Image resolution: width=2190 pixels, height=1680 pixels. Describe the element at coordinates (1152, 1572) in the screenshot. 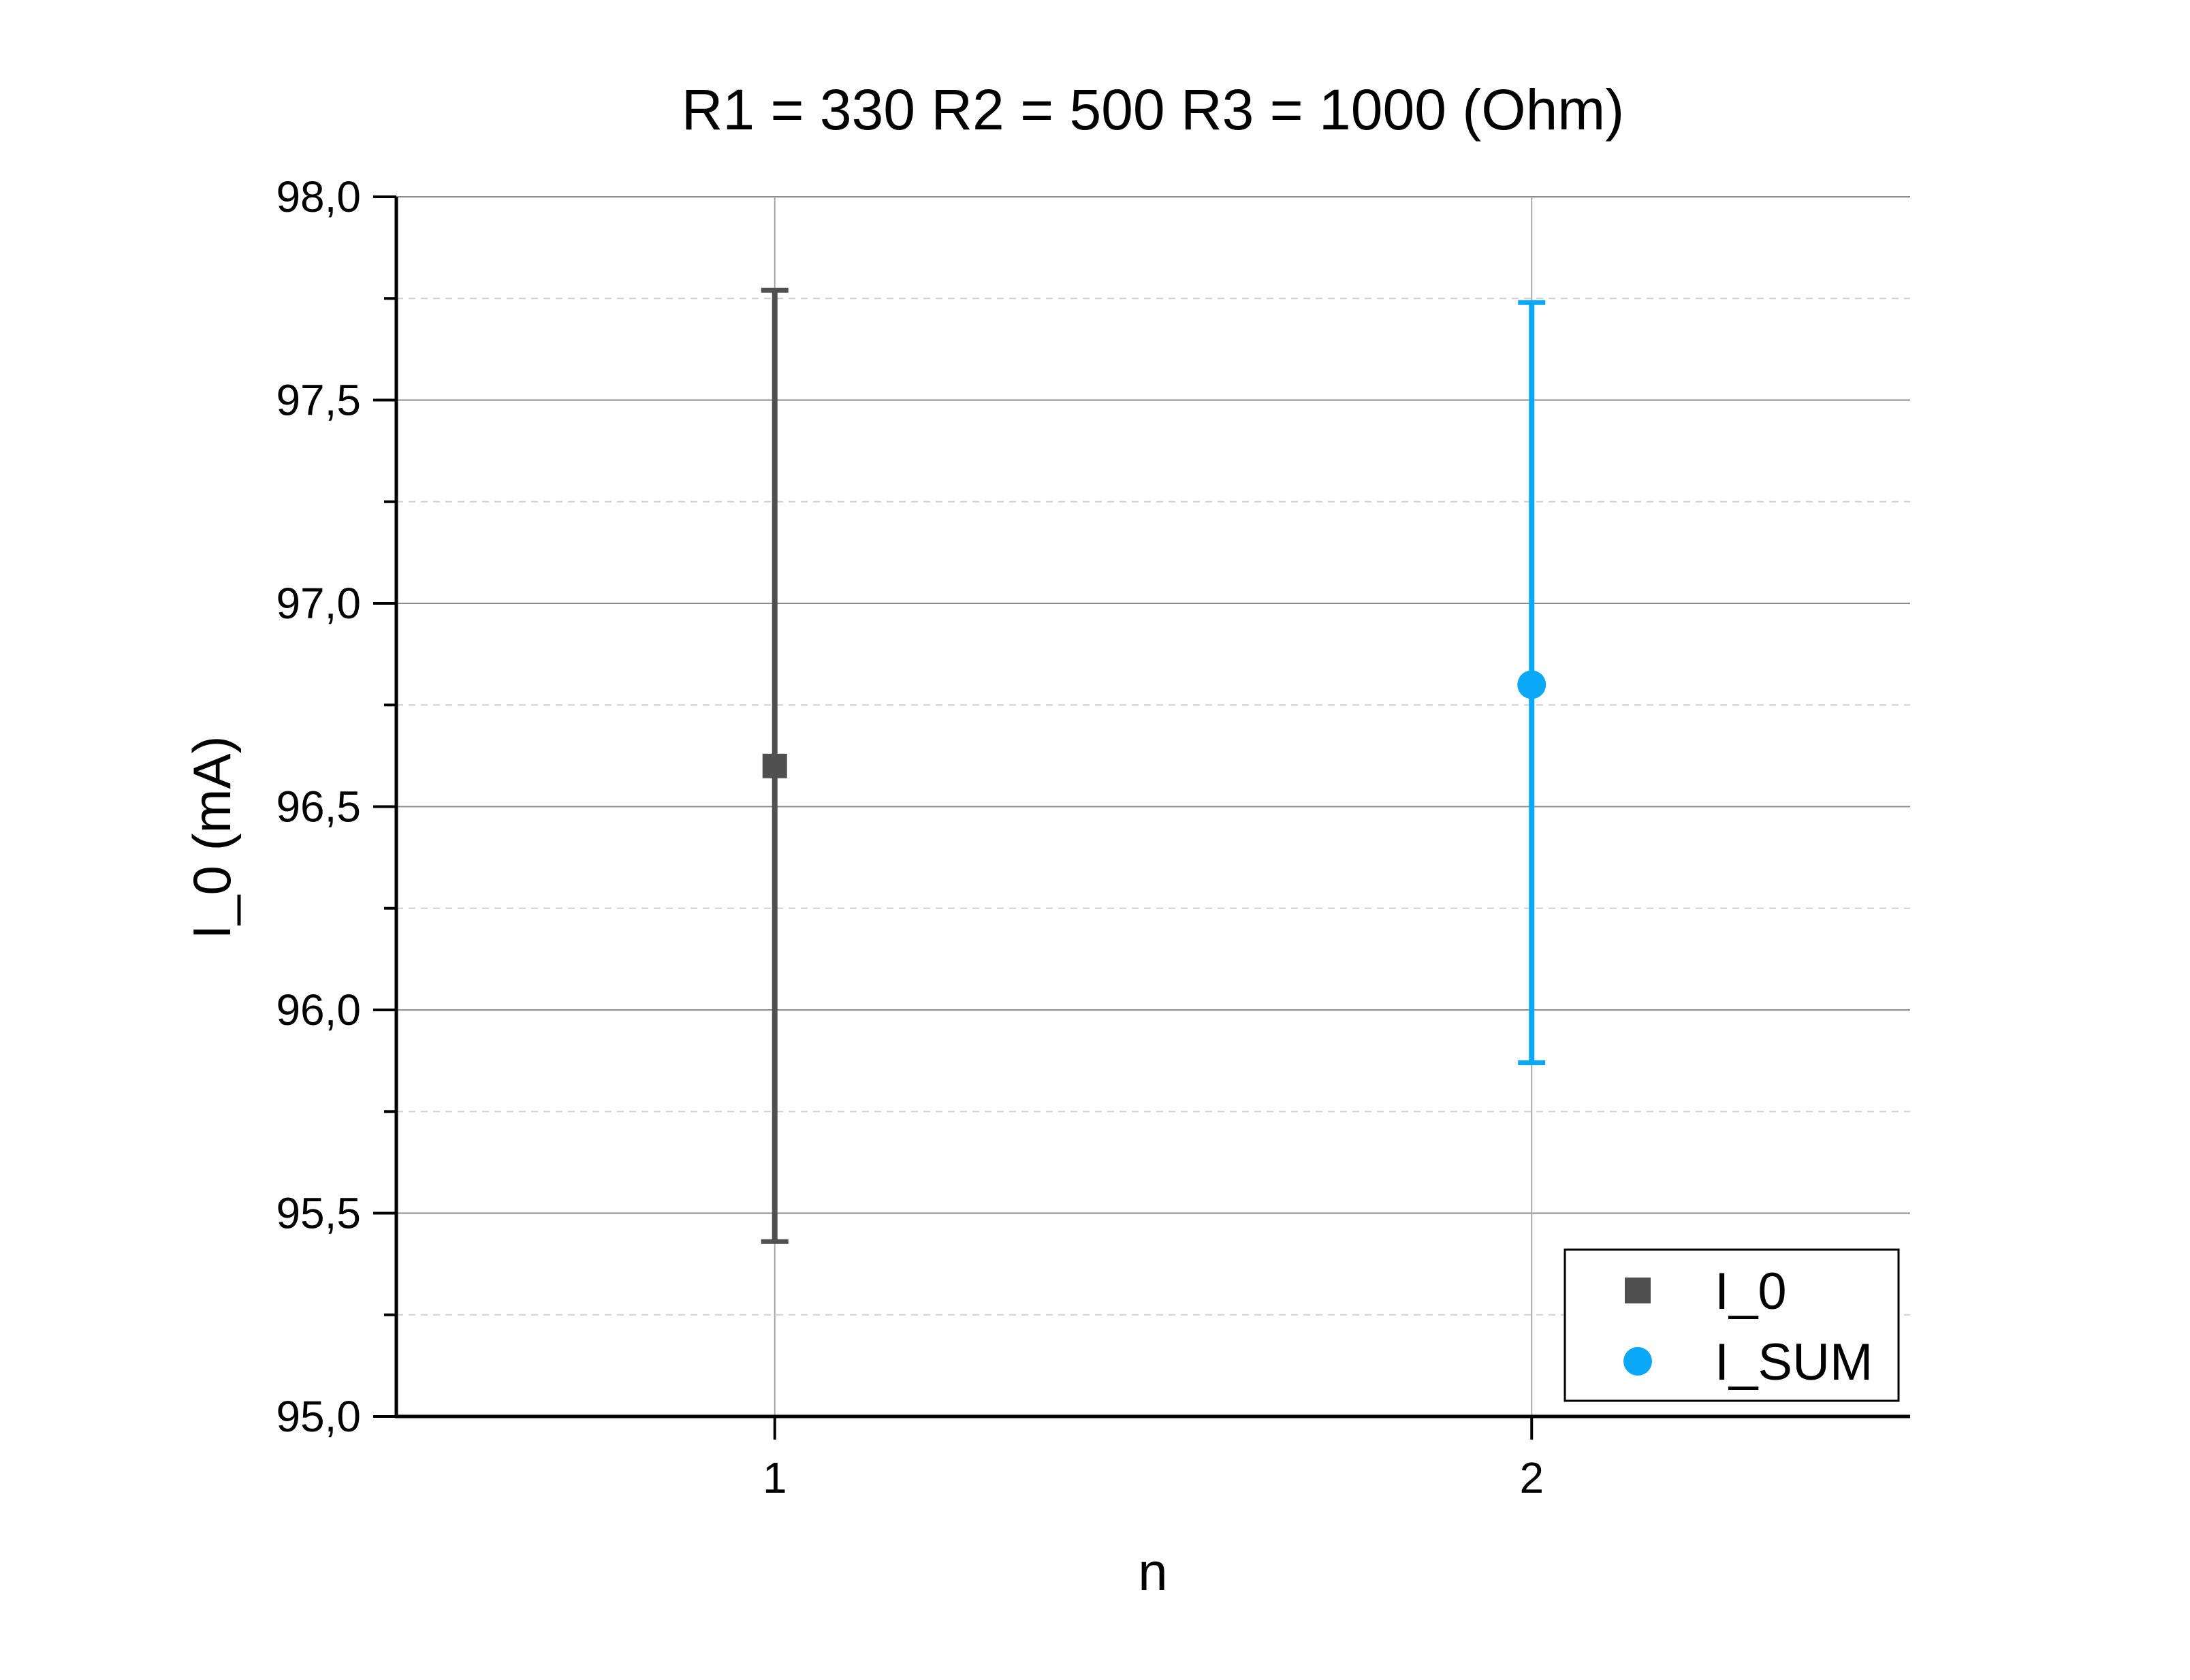

I see `x-axis-label: n` at that location.